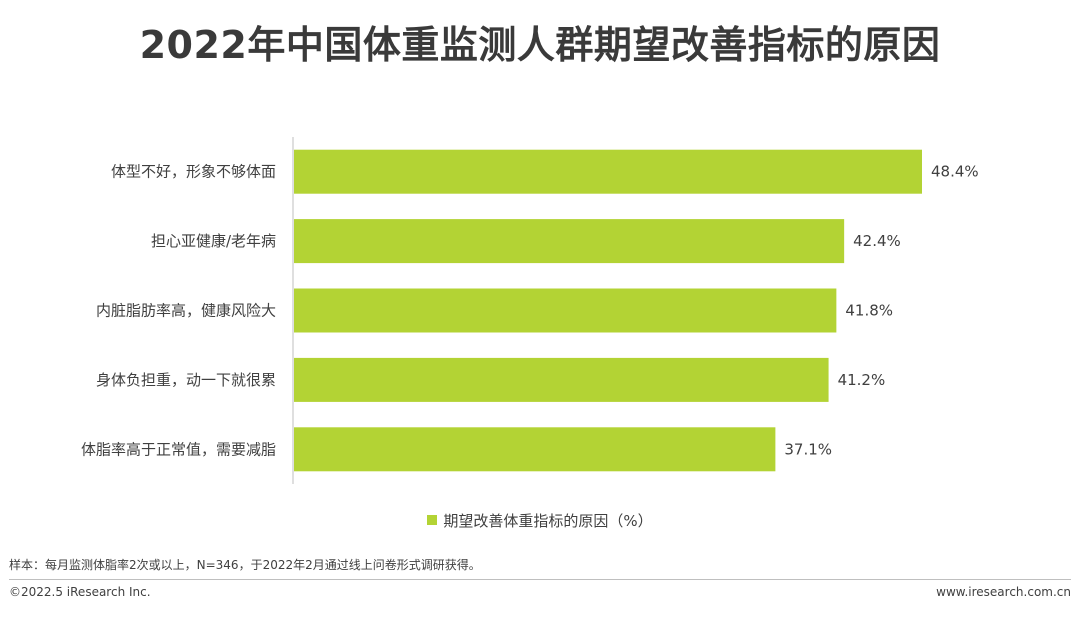 Image resolution: width=1080 pixels, height=617 pixels. Describe the element at coordinates (80, 592) in the screenshot. I see `copyright: ©2022.5 iResearch Inc.` at that location.